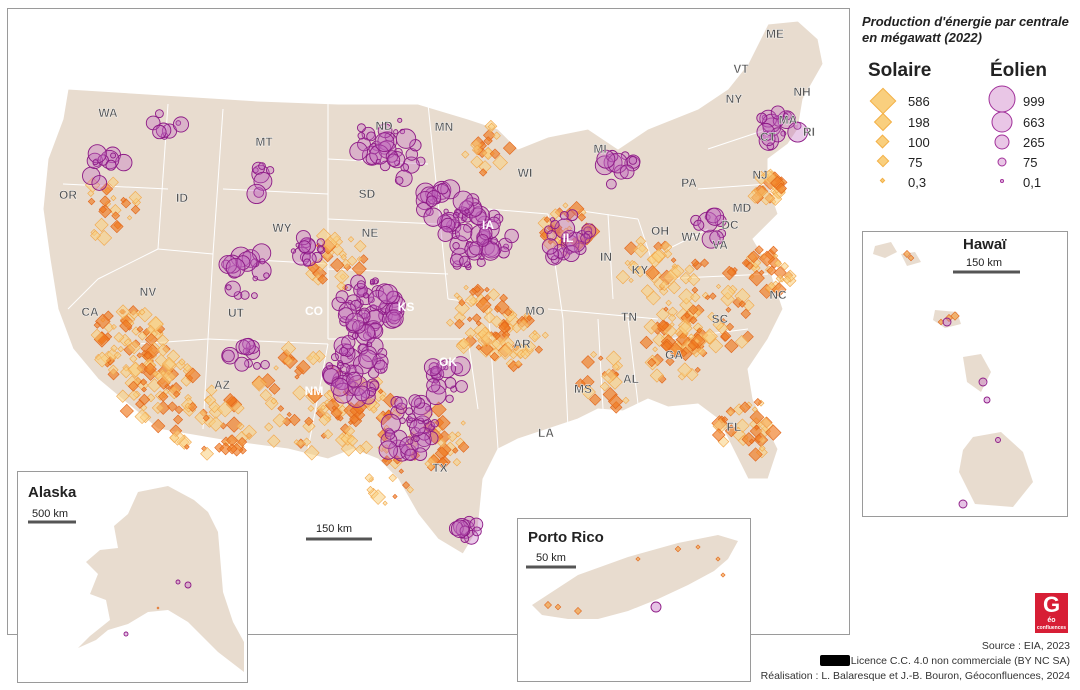  I want to click on puerto-rico-shape, so click(635, 577).